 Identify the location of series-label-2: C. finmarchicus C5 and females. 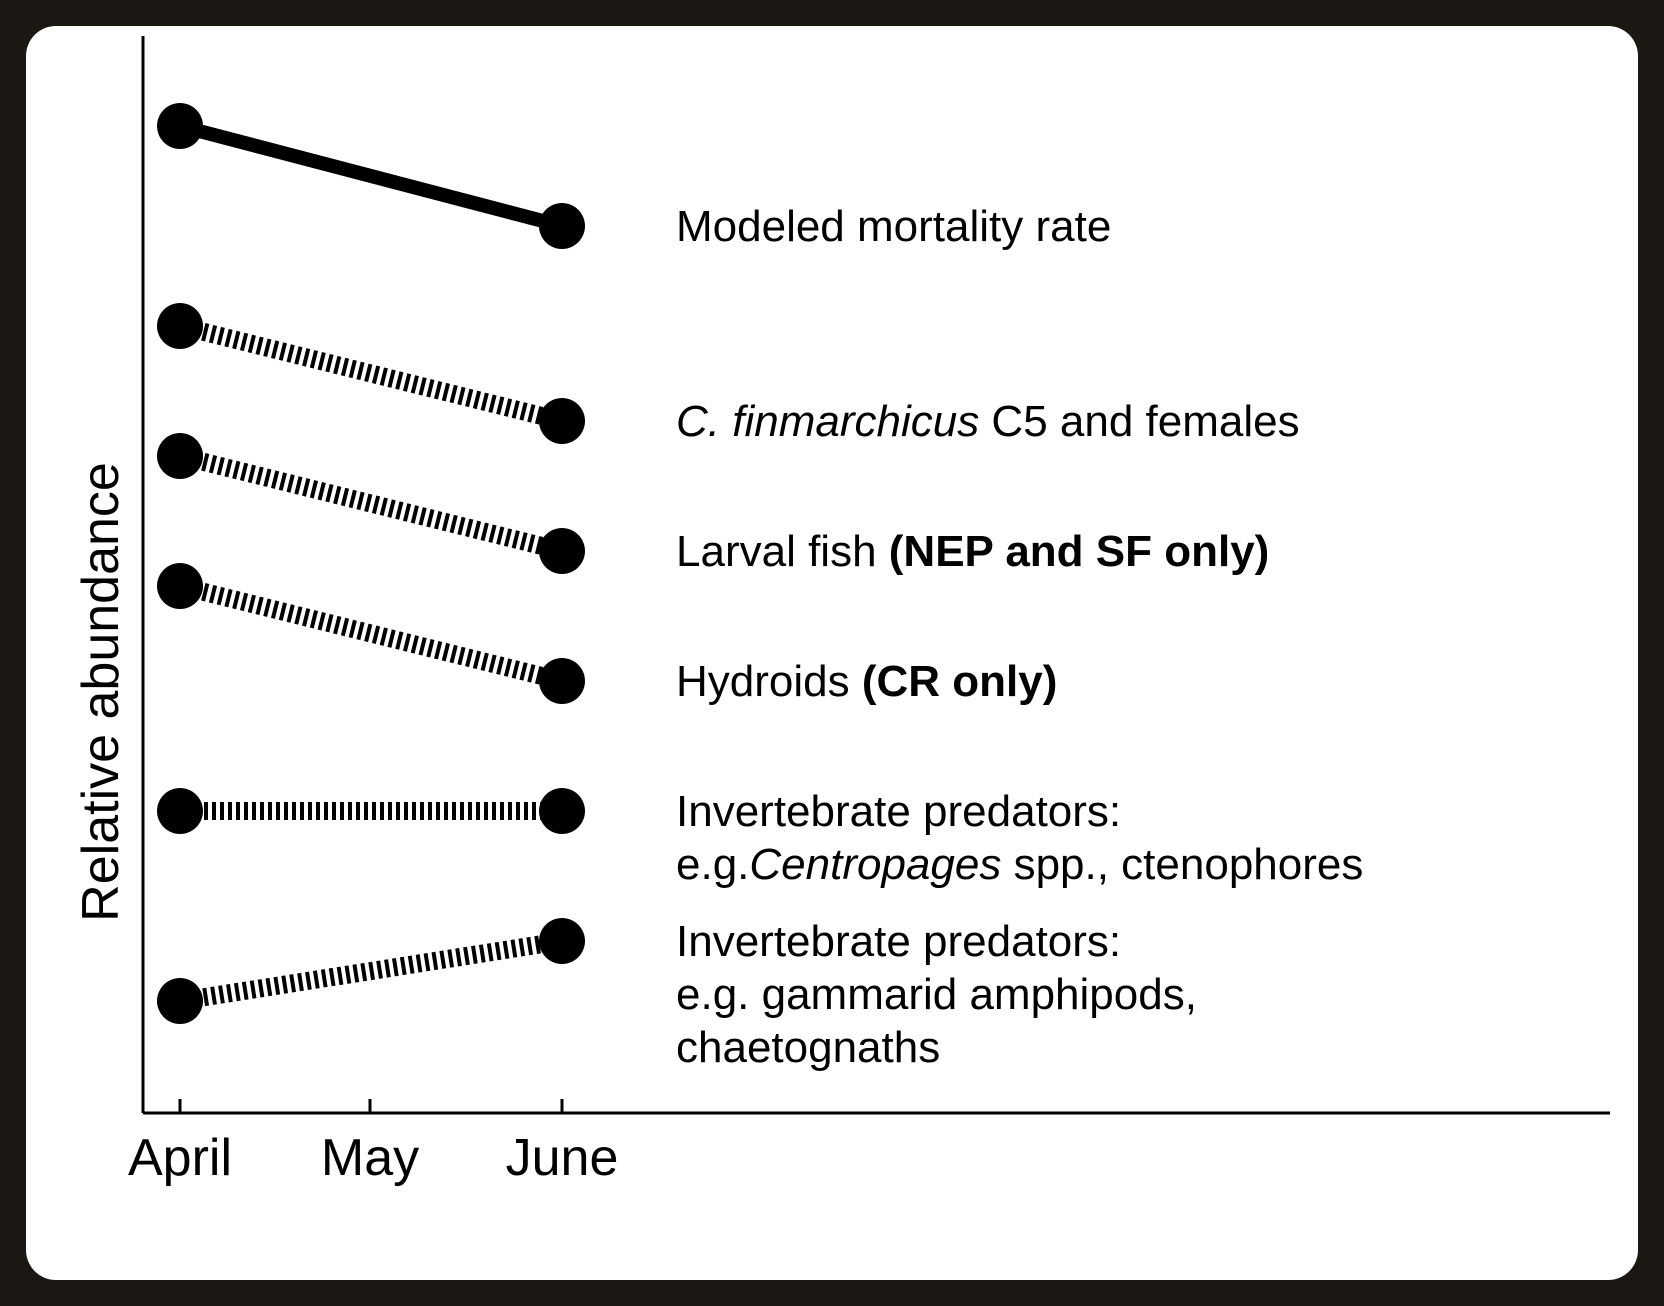
(988, 421).